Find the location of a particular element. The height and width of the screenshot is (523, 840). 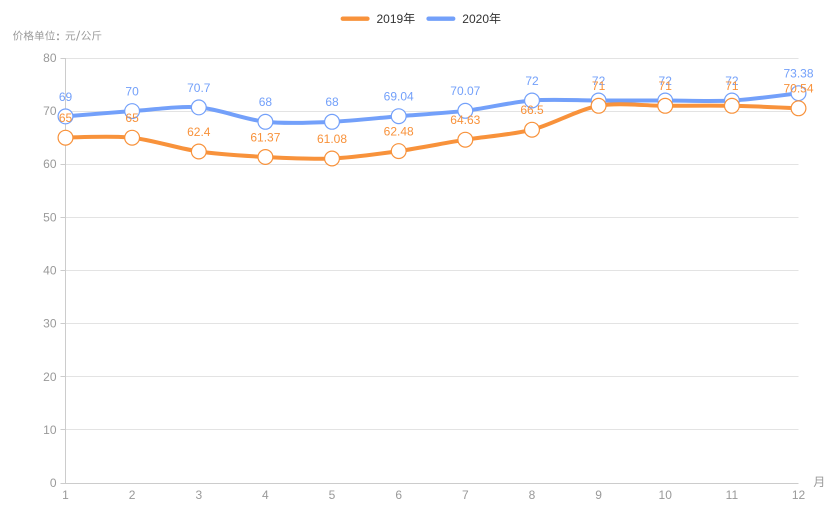

svg-text: 69 is located at coordinates (66, 97).